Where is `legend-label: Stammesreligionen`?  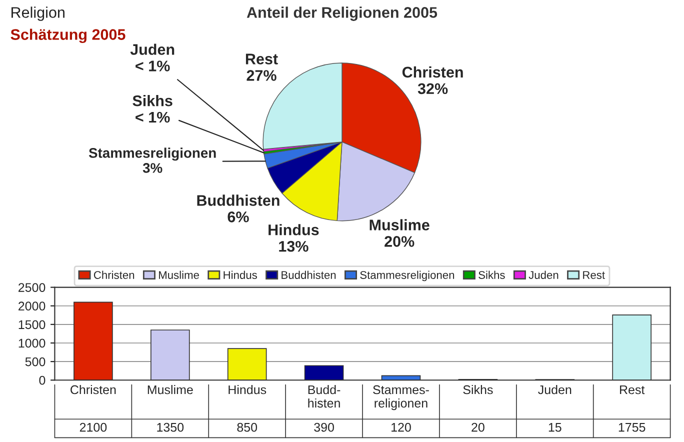 legend-label: Stammesreligionen is located at coordinates (407, 276).